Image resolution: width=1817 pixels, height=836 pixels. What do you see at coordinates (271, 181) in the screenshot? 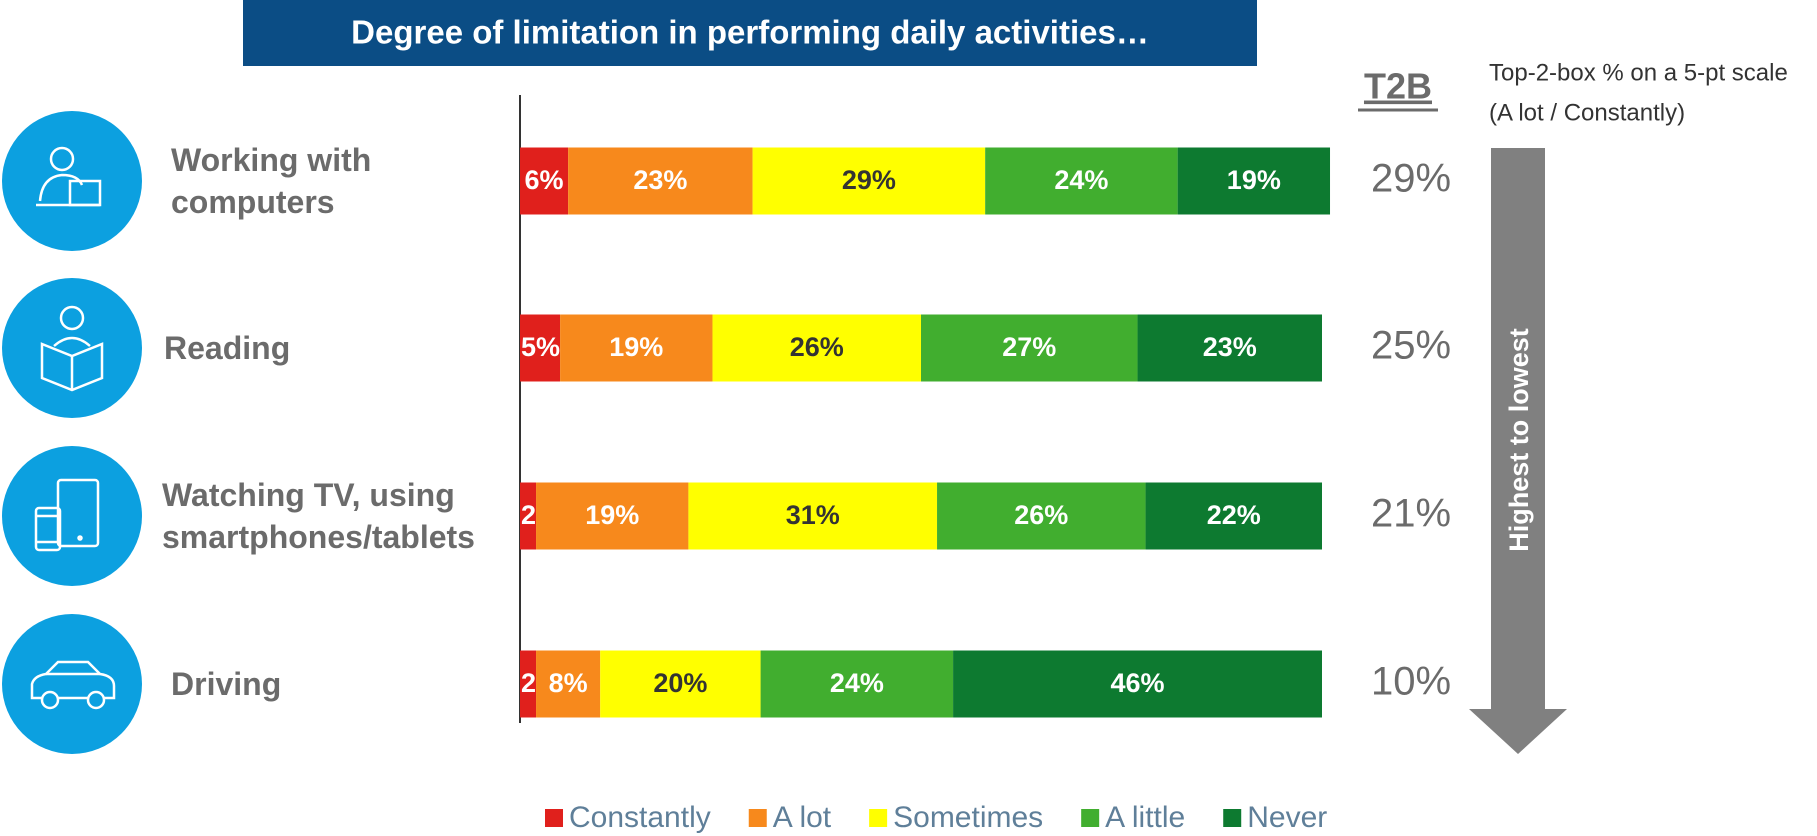
I see `category-label: Working with computers` at bounding box center [271, 181].